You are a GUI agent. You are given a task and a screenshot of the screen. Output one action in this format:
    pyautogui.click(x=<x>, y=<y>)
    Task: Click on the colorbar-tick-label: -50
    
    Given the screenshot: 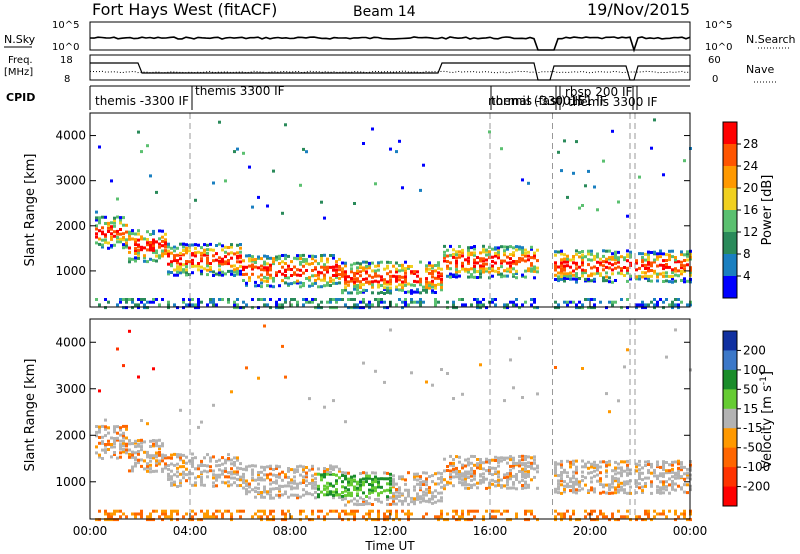 What is the action you would take?
    pyautogui.click(x=753, y=448)
    